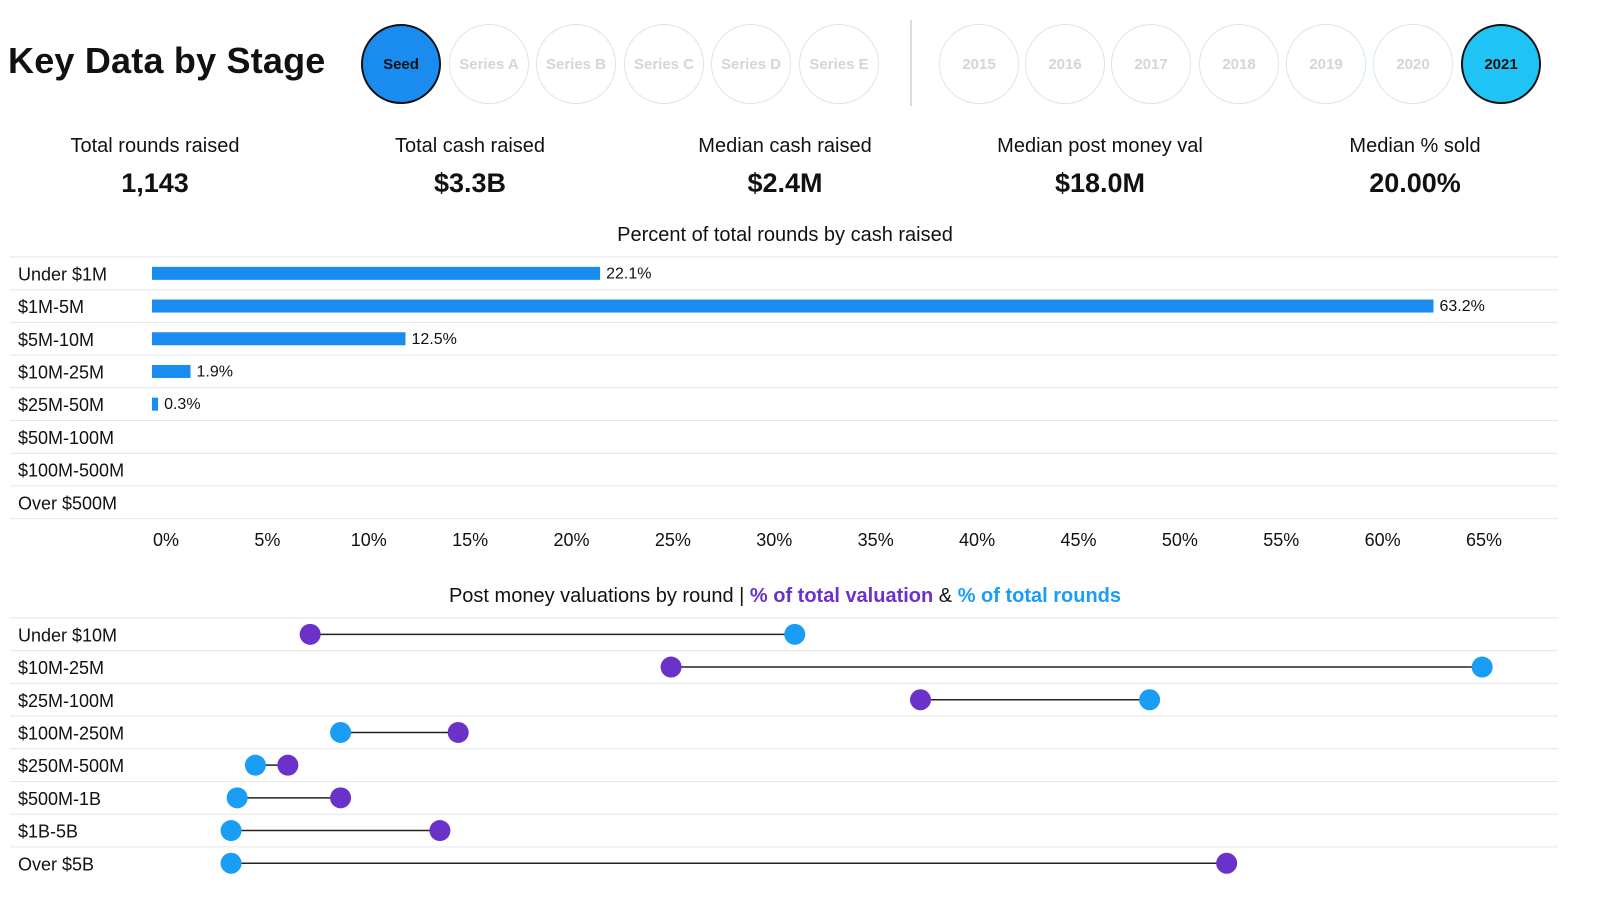 The height and width of the screenshot is (897, 1600). Describe the element at coordinates (1415, 146) in the screenshot. I see `stat-label: Median % sold` at that location.